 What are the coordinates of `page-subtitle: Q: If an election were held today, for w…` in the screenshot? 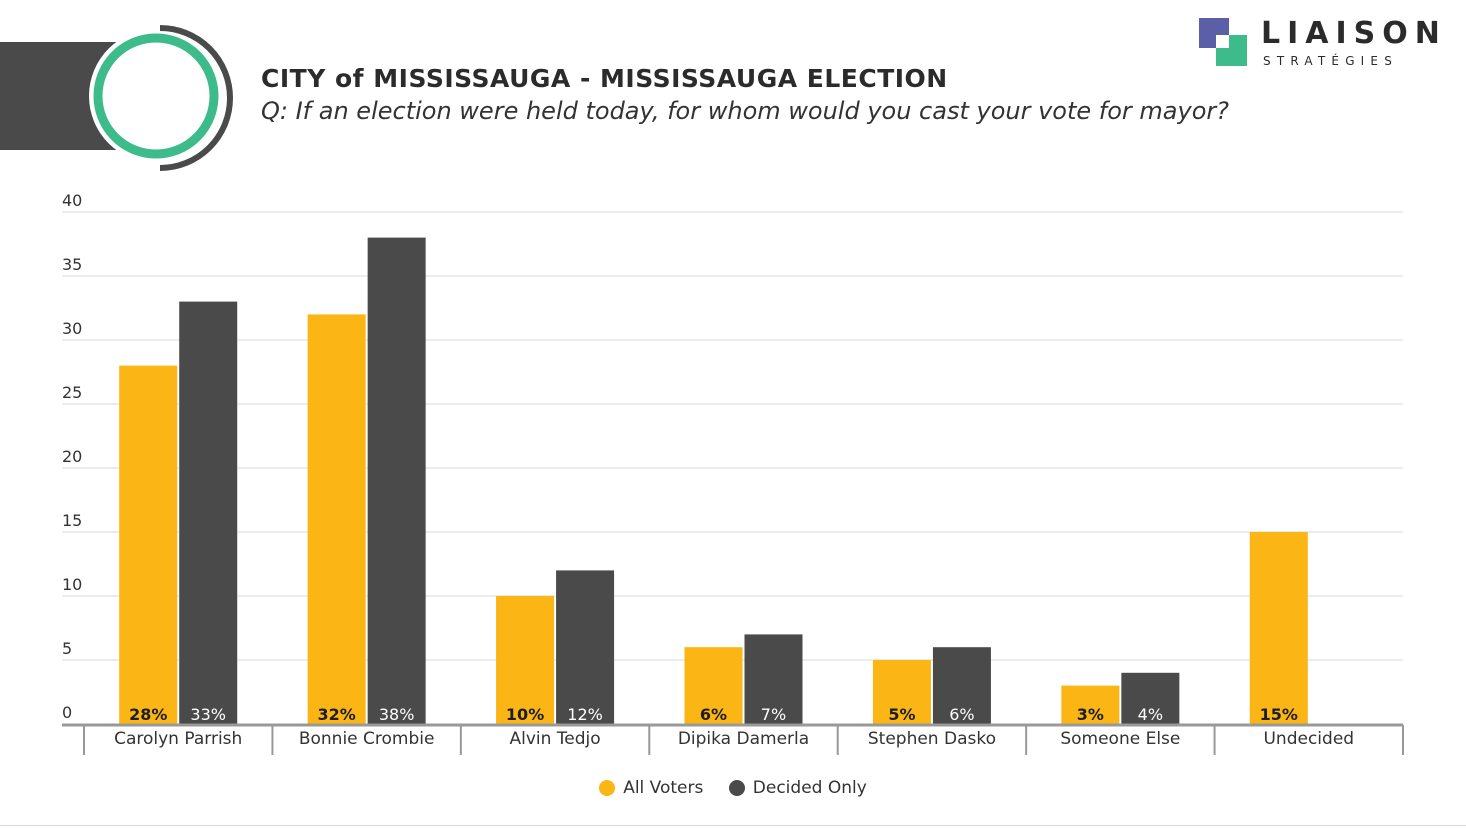 It's located at (745, 111).